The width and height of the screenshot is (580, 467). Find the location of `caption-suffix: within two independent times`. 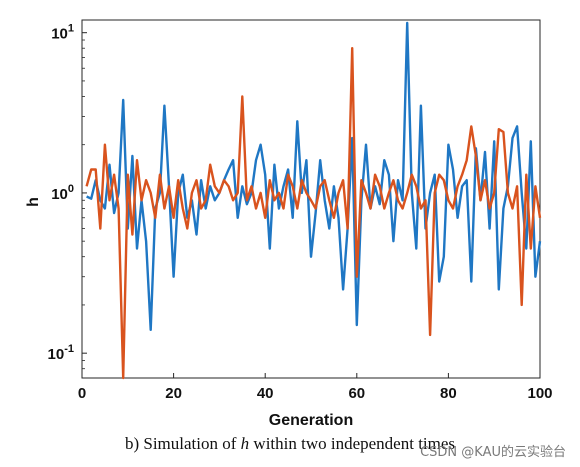

caption-suffix: within two independent times is located at coordinates (352, 443).